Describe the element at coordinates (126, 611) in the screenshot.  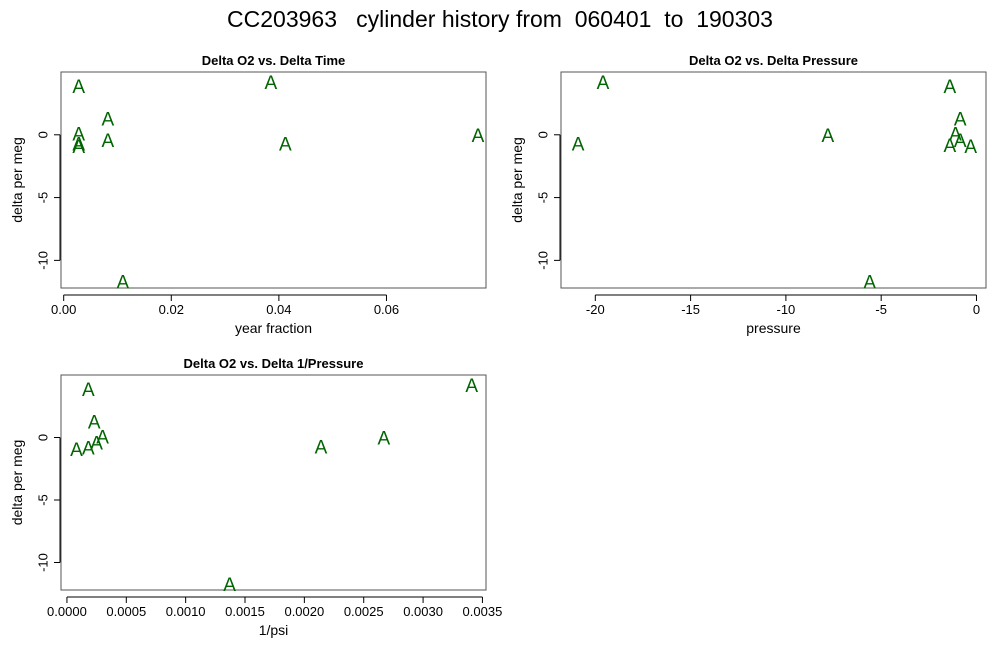
I see `x-tick-label: 0.0005` at that location.